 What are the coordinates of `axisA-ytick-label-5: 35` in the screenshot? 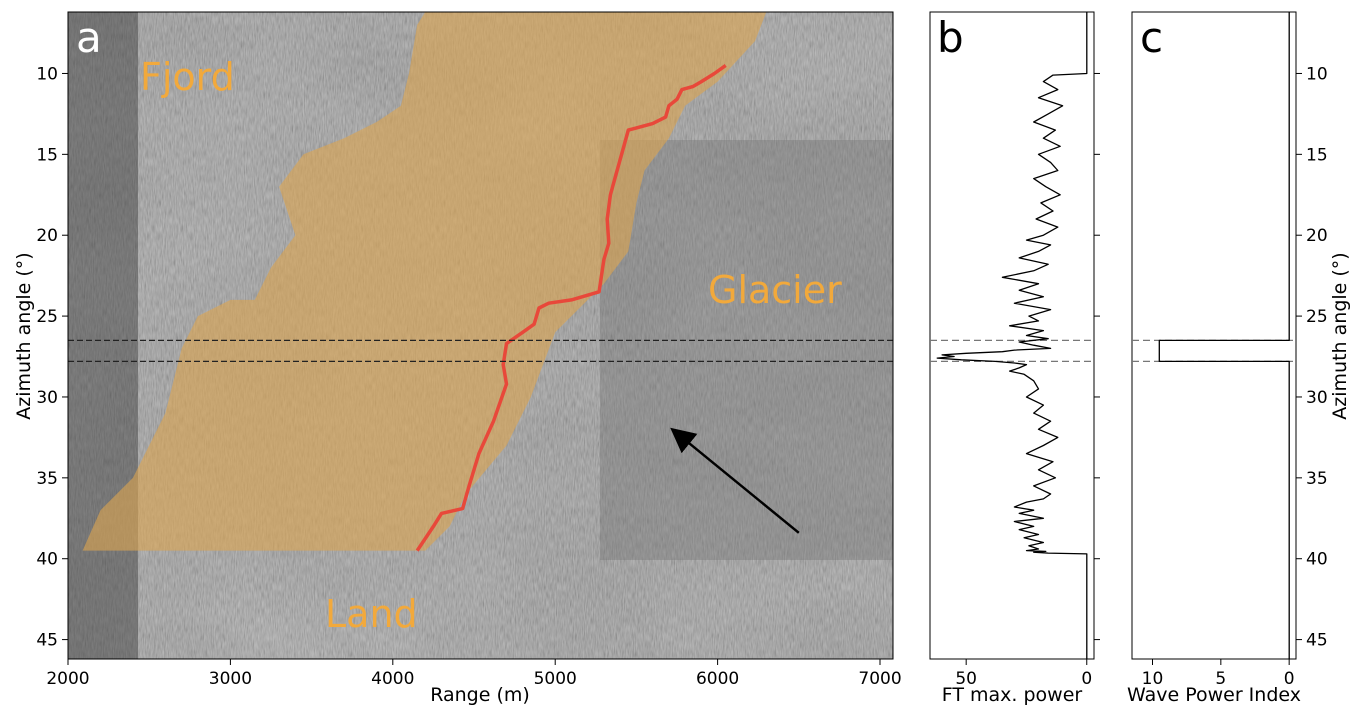 It's located at (47, 479).